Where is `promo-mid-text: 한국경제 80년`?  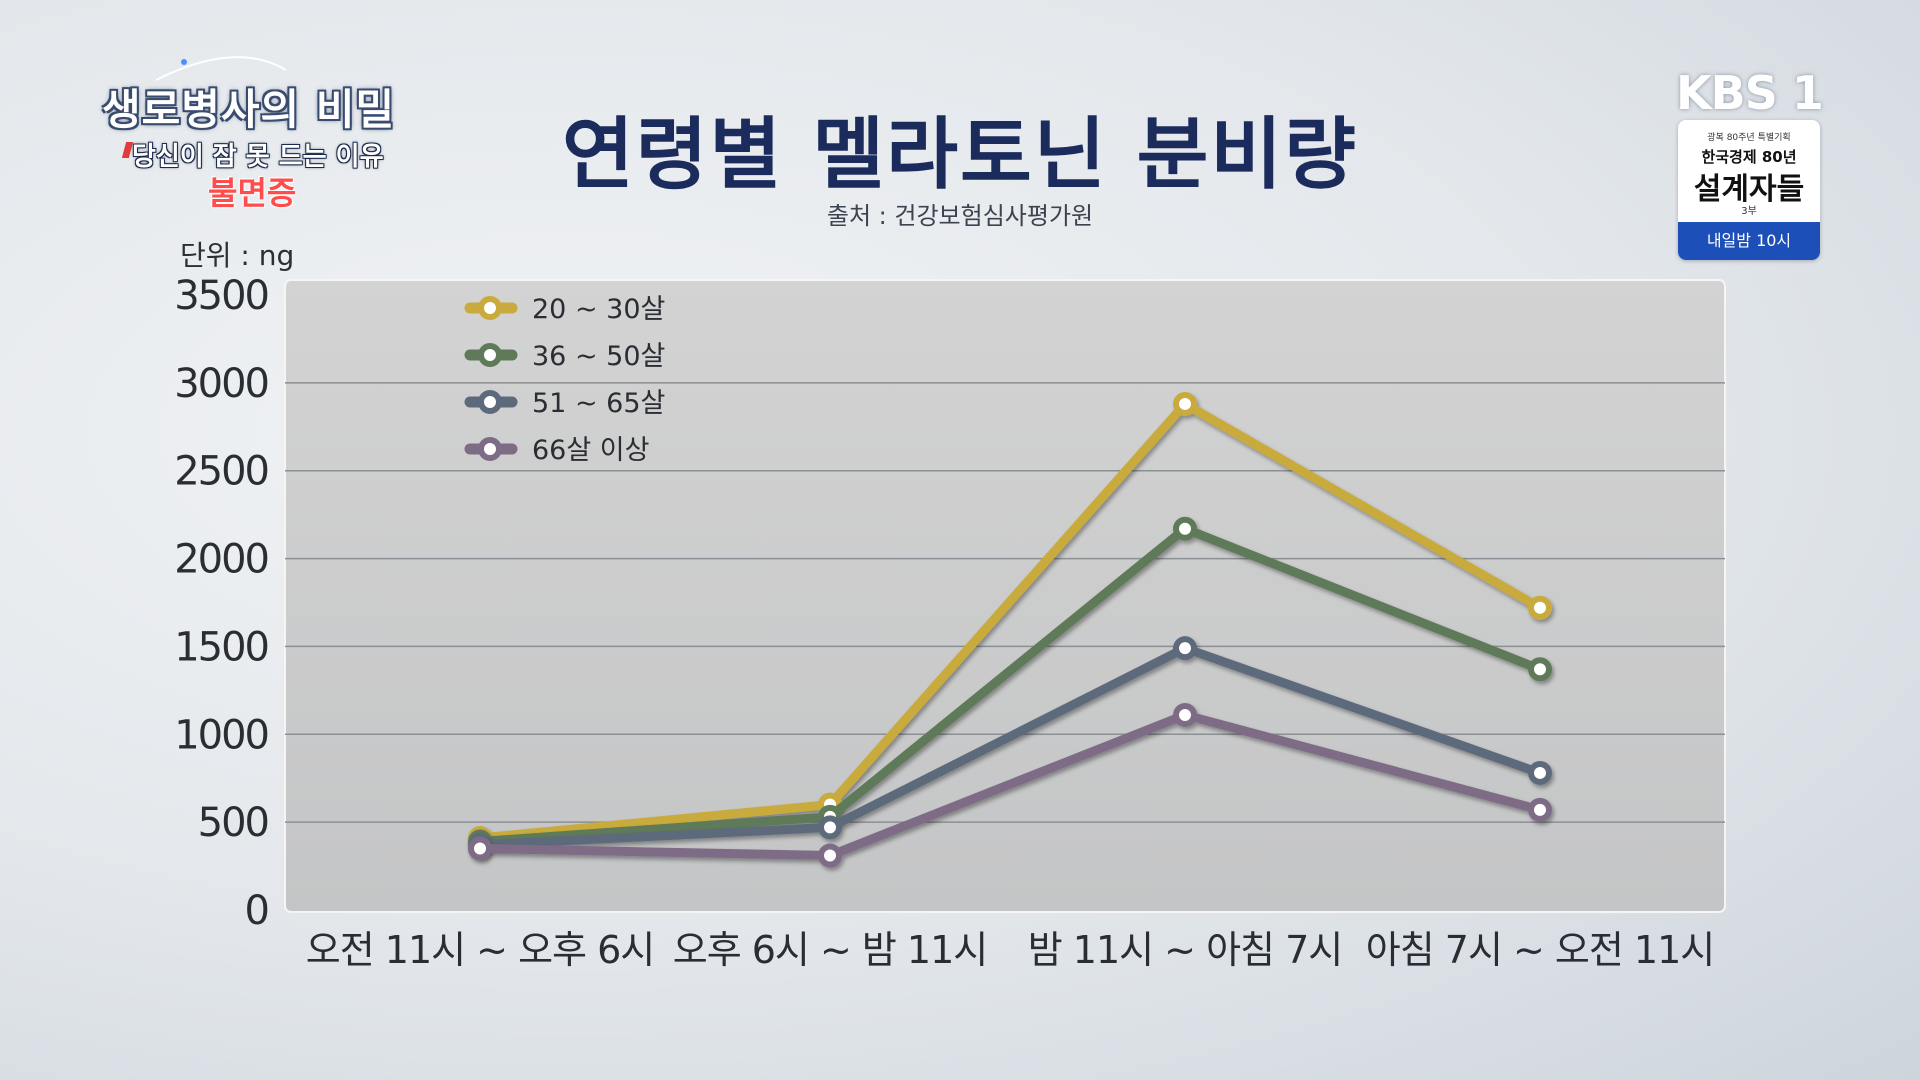
promo-mid-text: 한국경제 80년 is located at coordinates (1749, 157).